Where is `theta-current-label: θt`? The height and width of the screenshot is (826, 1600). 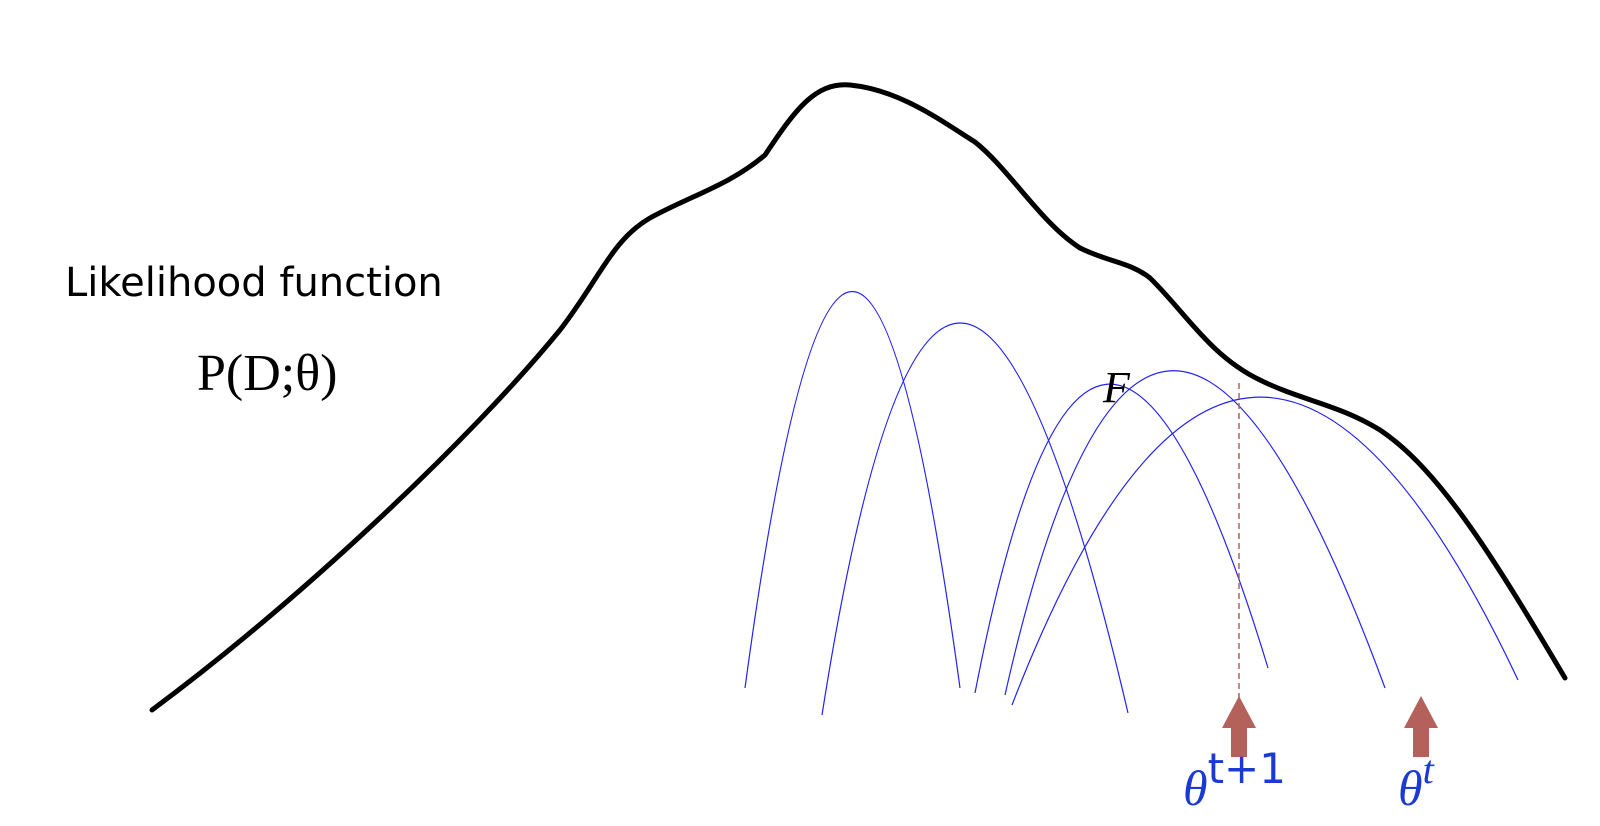
theta-current-label: θt is located at coordinates (1416, 781).